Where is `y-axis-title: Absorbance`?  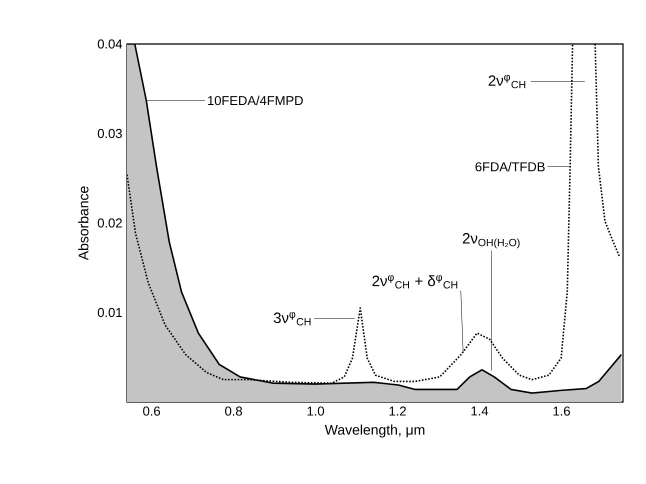 y-axis-title: Absorbance is located at coordinates (83, 223).